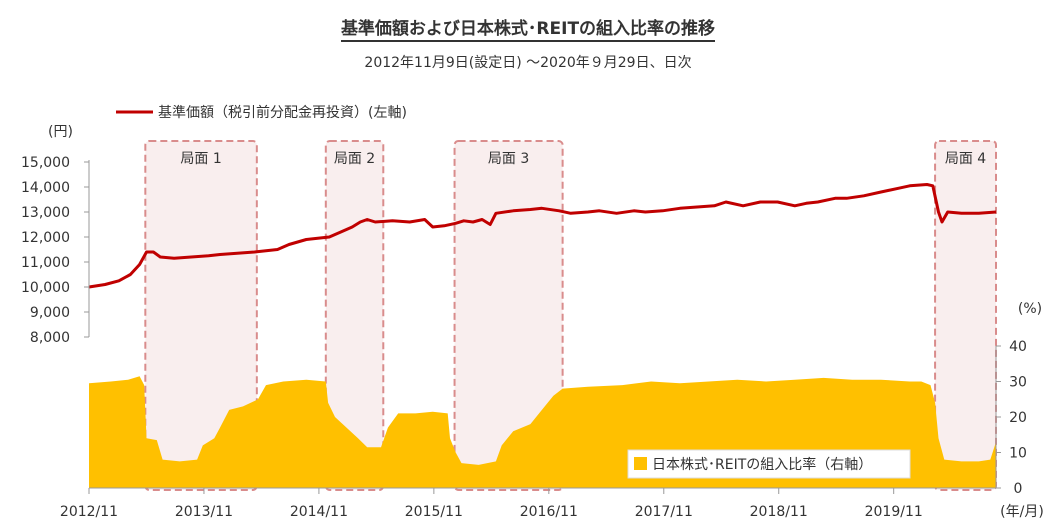  Describe the element at coordinates (779, 512) in the screenshot. I see `x-tick-label: 2018/11` at that location.